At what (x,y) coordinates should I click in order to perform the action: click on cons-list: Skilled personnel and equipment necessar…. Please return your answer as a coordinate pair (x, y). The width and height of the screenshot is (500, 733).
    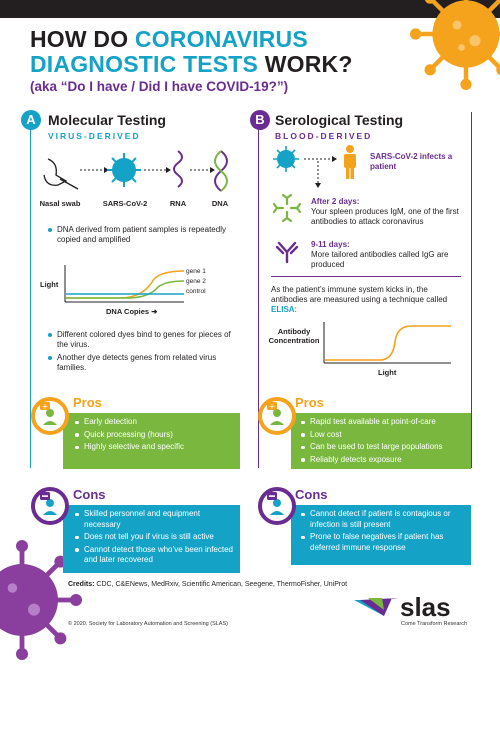
    Looking at the image, I should click on (155, 538).